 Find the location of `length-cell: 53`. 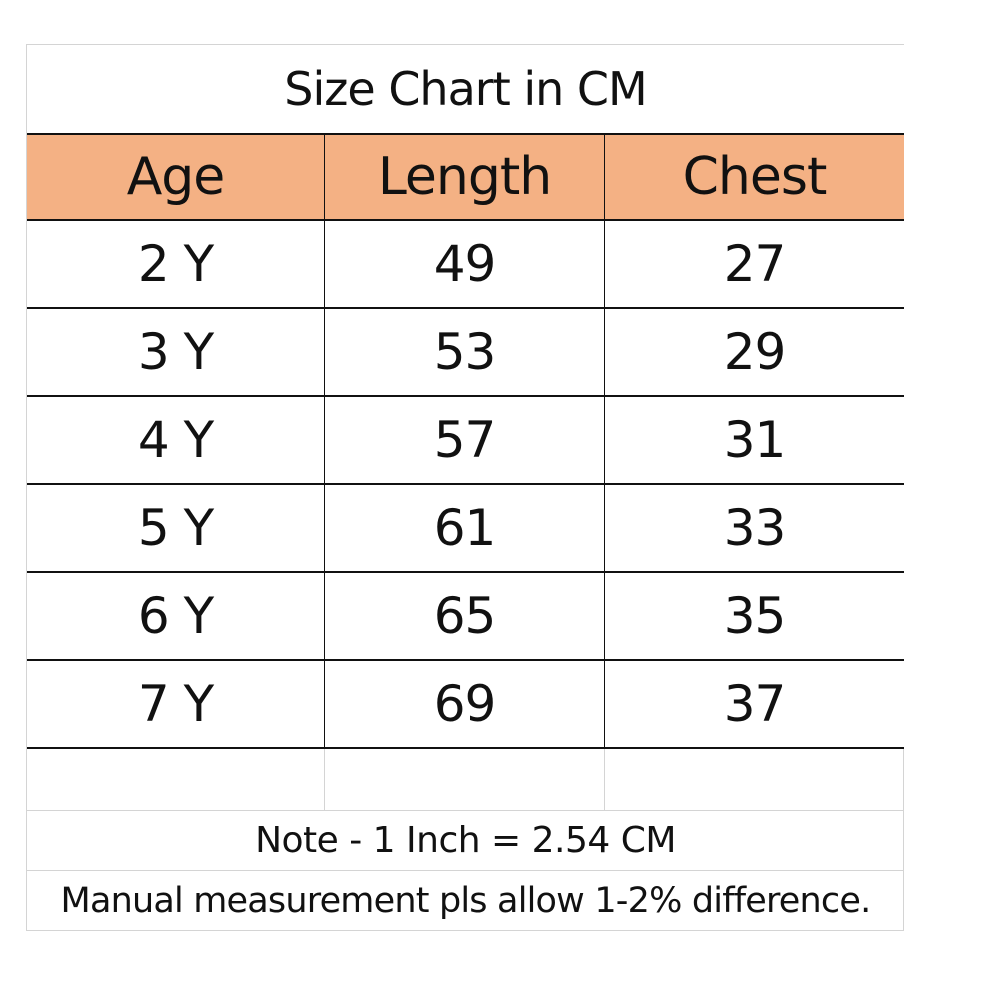

length-cell: 53 is located at coordinates (465, 352).